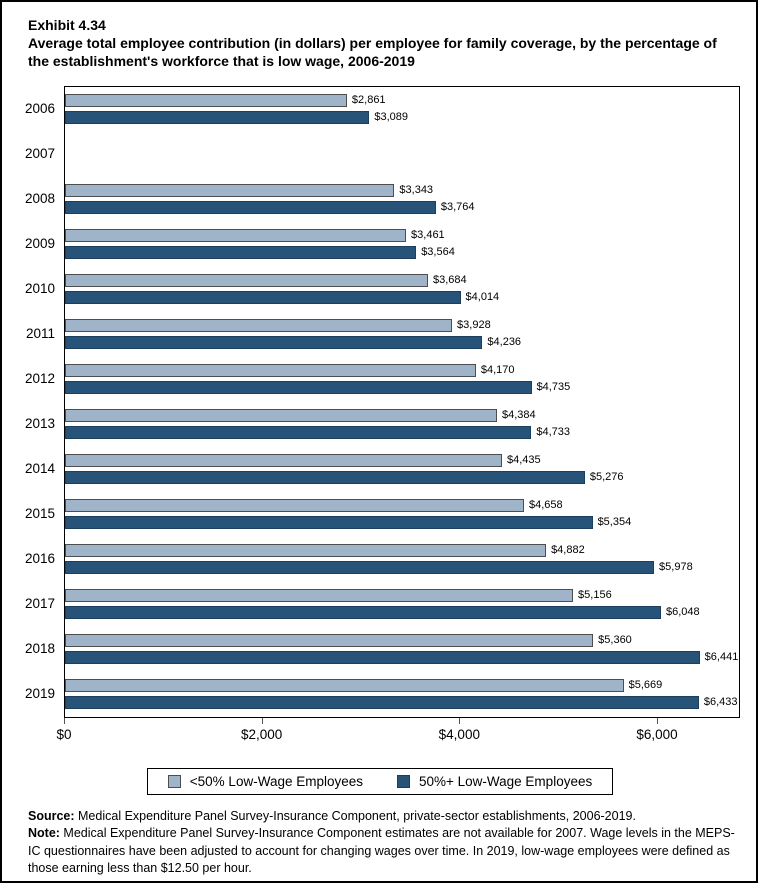 This screenshot has height=883, width=758. I want to click on bar-line: $6,441, so click(402, 658).